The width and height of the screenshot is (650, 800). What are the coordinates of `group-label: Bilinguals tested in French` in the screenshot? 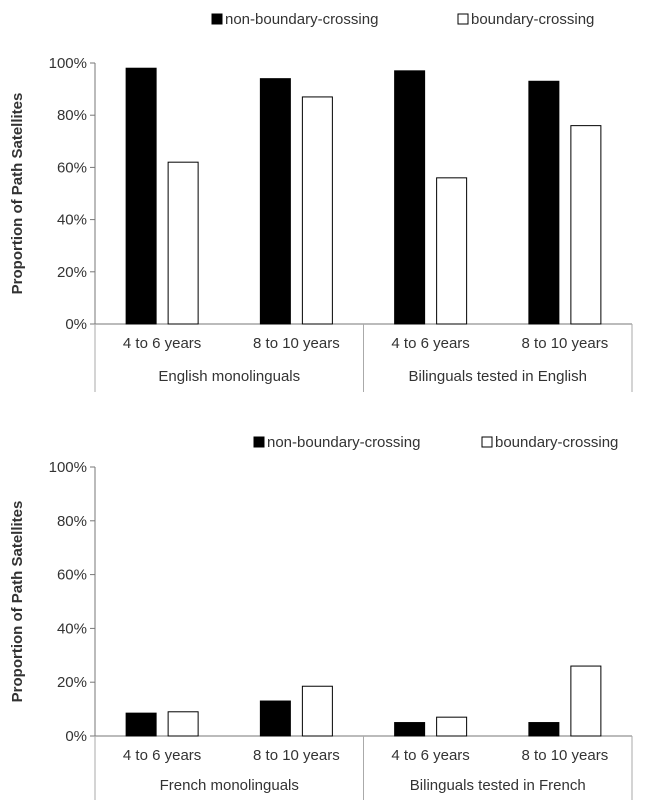 It's located at (498, 785).